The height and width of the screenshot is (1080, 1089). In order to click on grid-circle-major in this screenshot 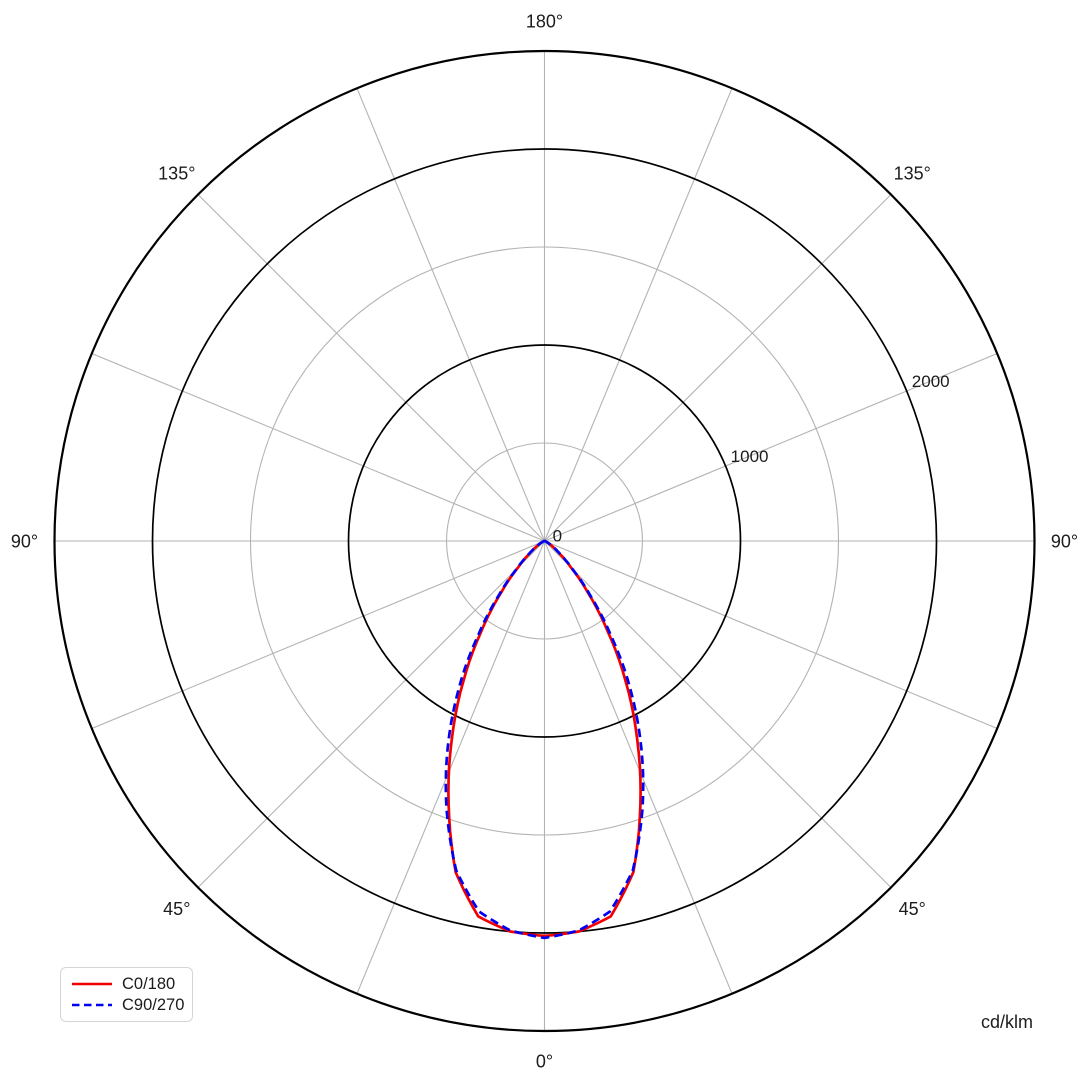, I will do `click(544, 541)`.